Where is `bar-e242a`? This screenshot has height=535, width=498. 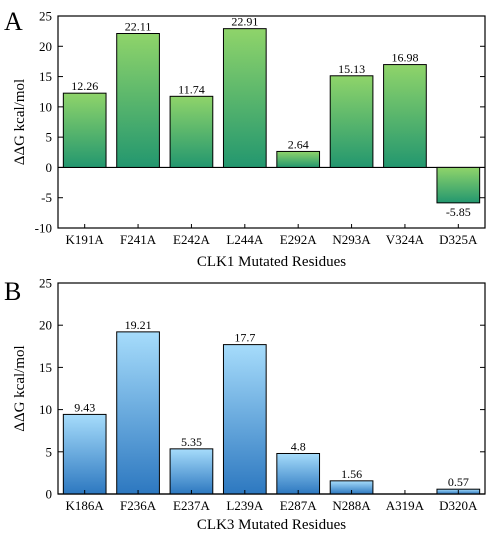
bar-e242a is located at coordinates (191, 131).